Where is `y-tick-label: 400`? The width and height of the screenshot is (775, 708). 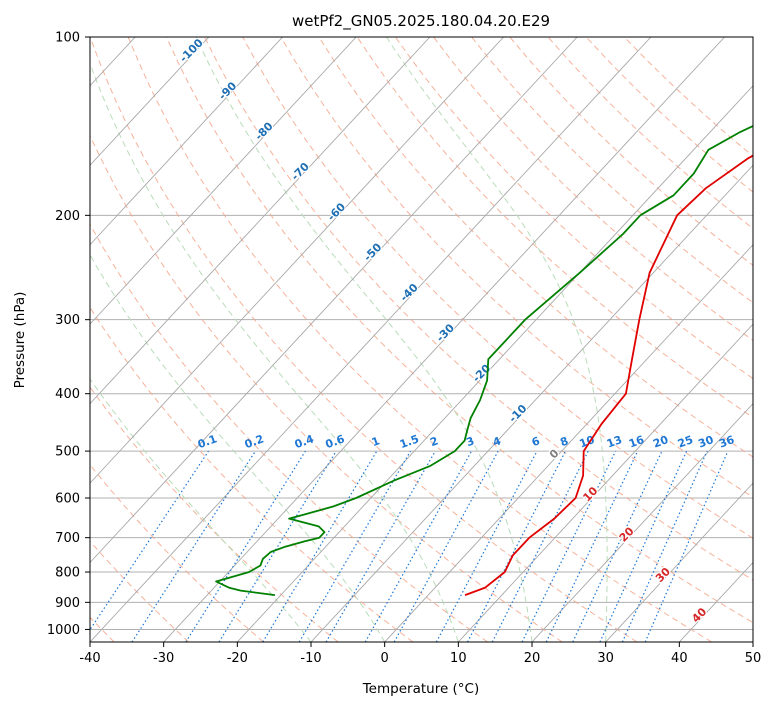 y-tick-label: 400 is located at coordinates (67, 394).